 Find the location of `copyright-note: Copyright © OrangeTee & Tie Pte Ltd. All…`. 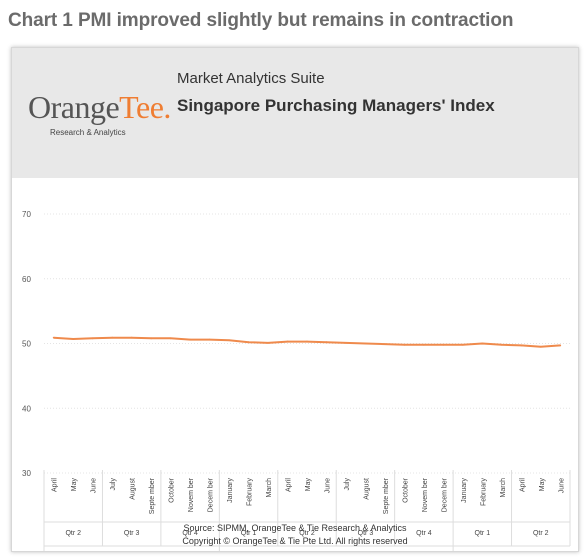

copyright-note: Copyright © OrangeTee & Tie Pte Ltd. All… is located at coordinates (295, 541).